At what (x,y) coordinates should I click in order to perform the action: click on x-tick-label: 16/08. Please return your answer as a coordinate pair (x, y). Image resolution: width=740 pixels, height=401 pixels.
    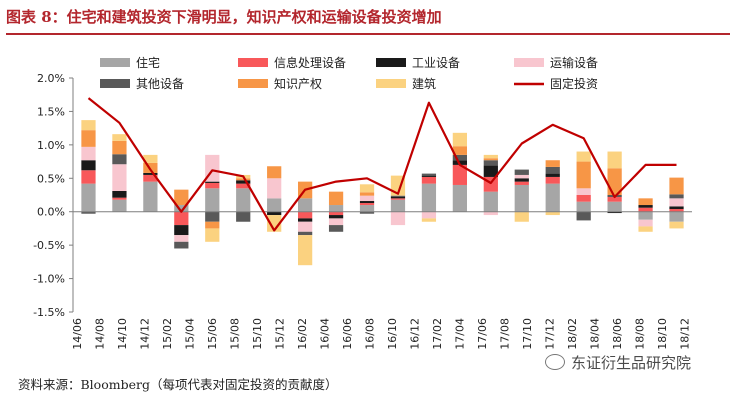
    Looking at the image, I should click on (370, 334).